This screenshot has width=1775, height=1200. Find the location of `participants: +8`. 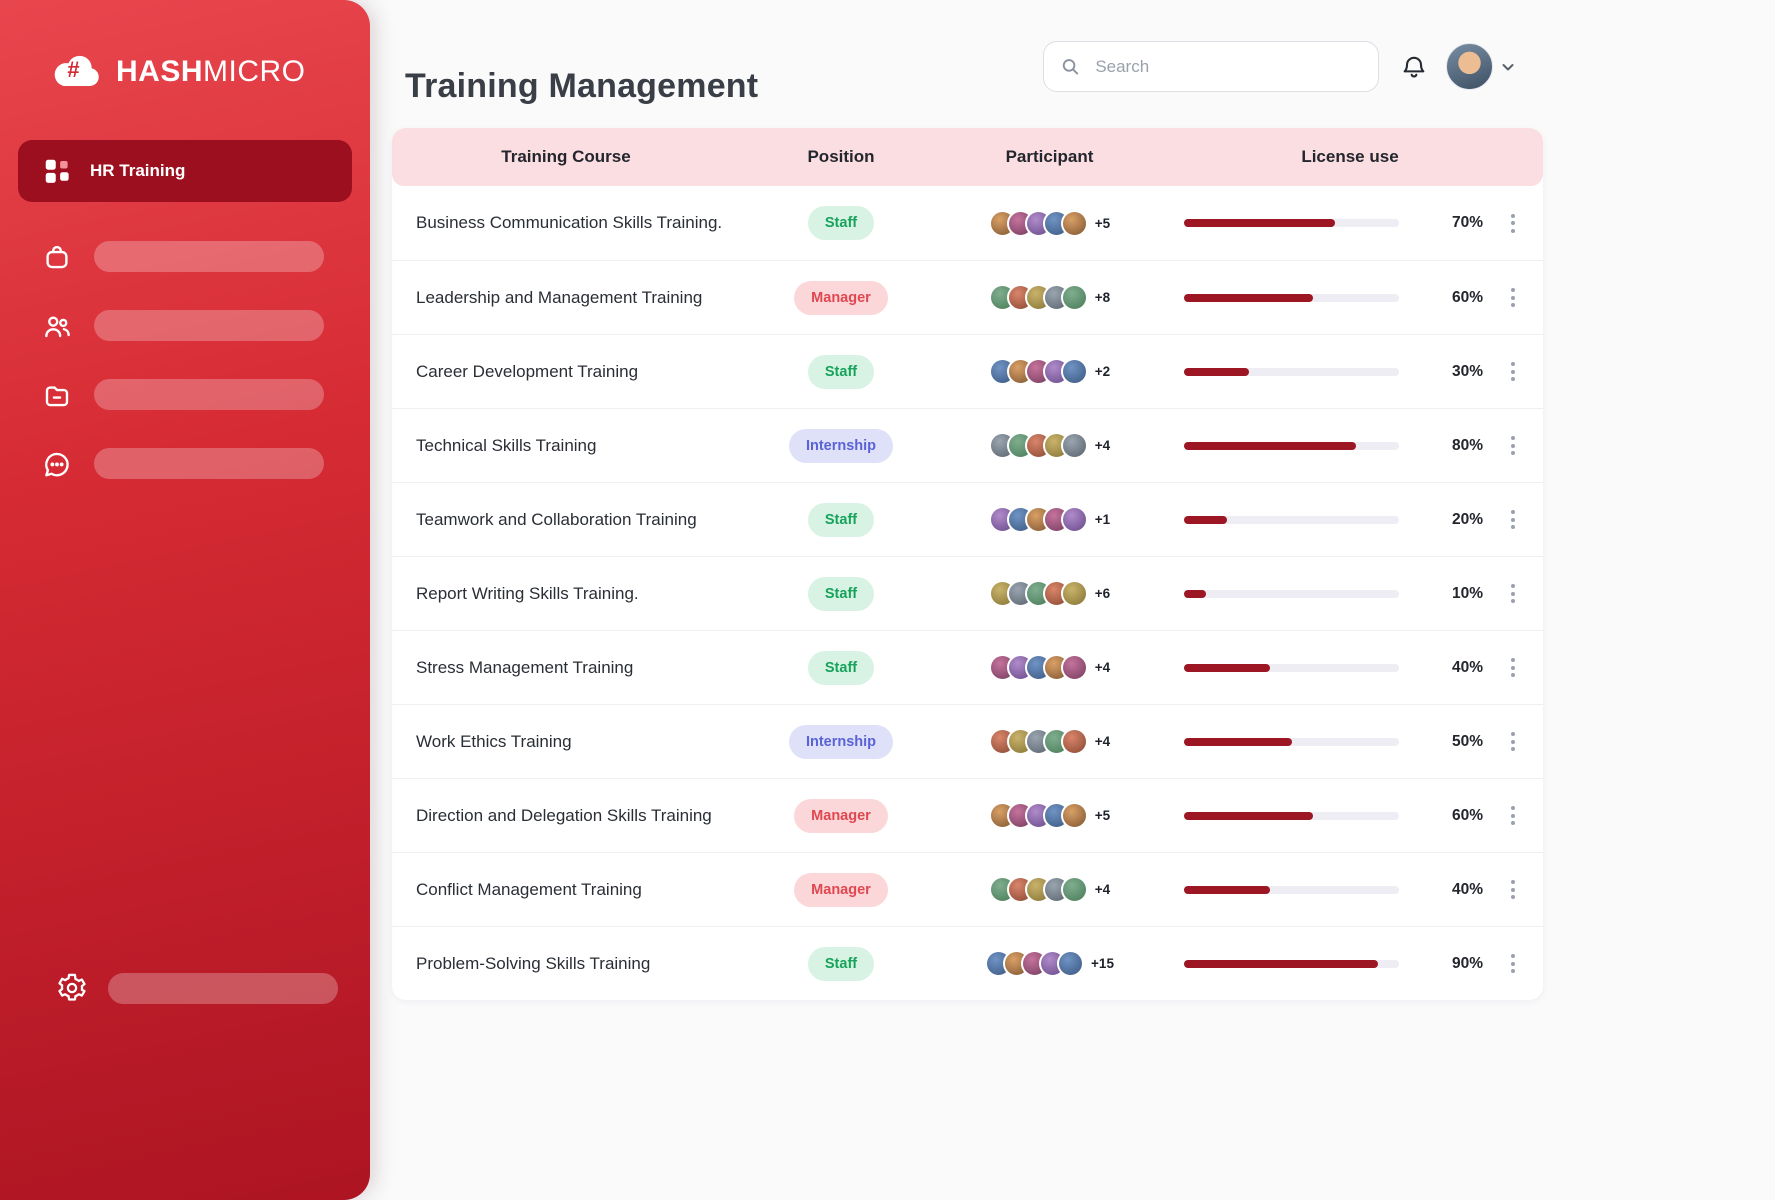

participants: +8 is located at coordinates (1049, 297).